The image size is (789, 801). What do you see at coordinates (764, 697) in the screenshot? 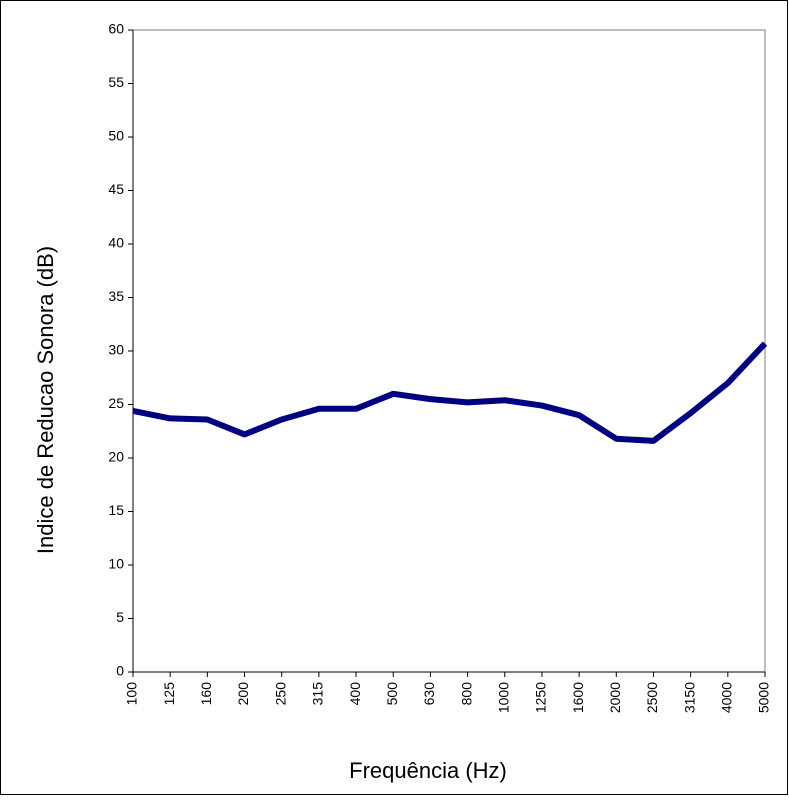
I see `x-tick-label: 5000` at bounding box center [764, 697].